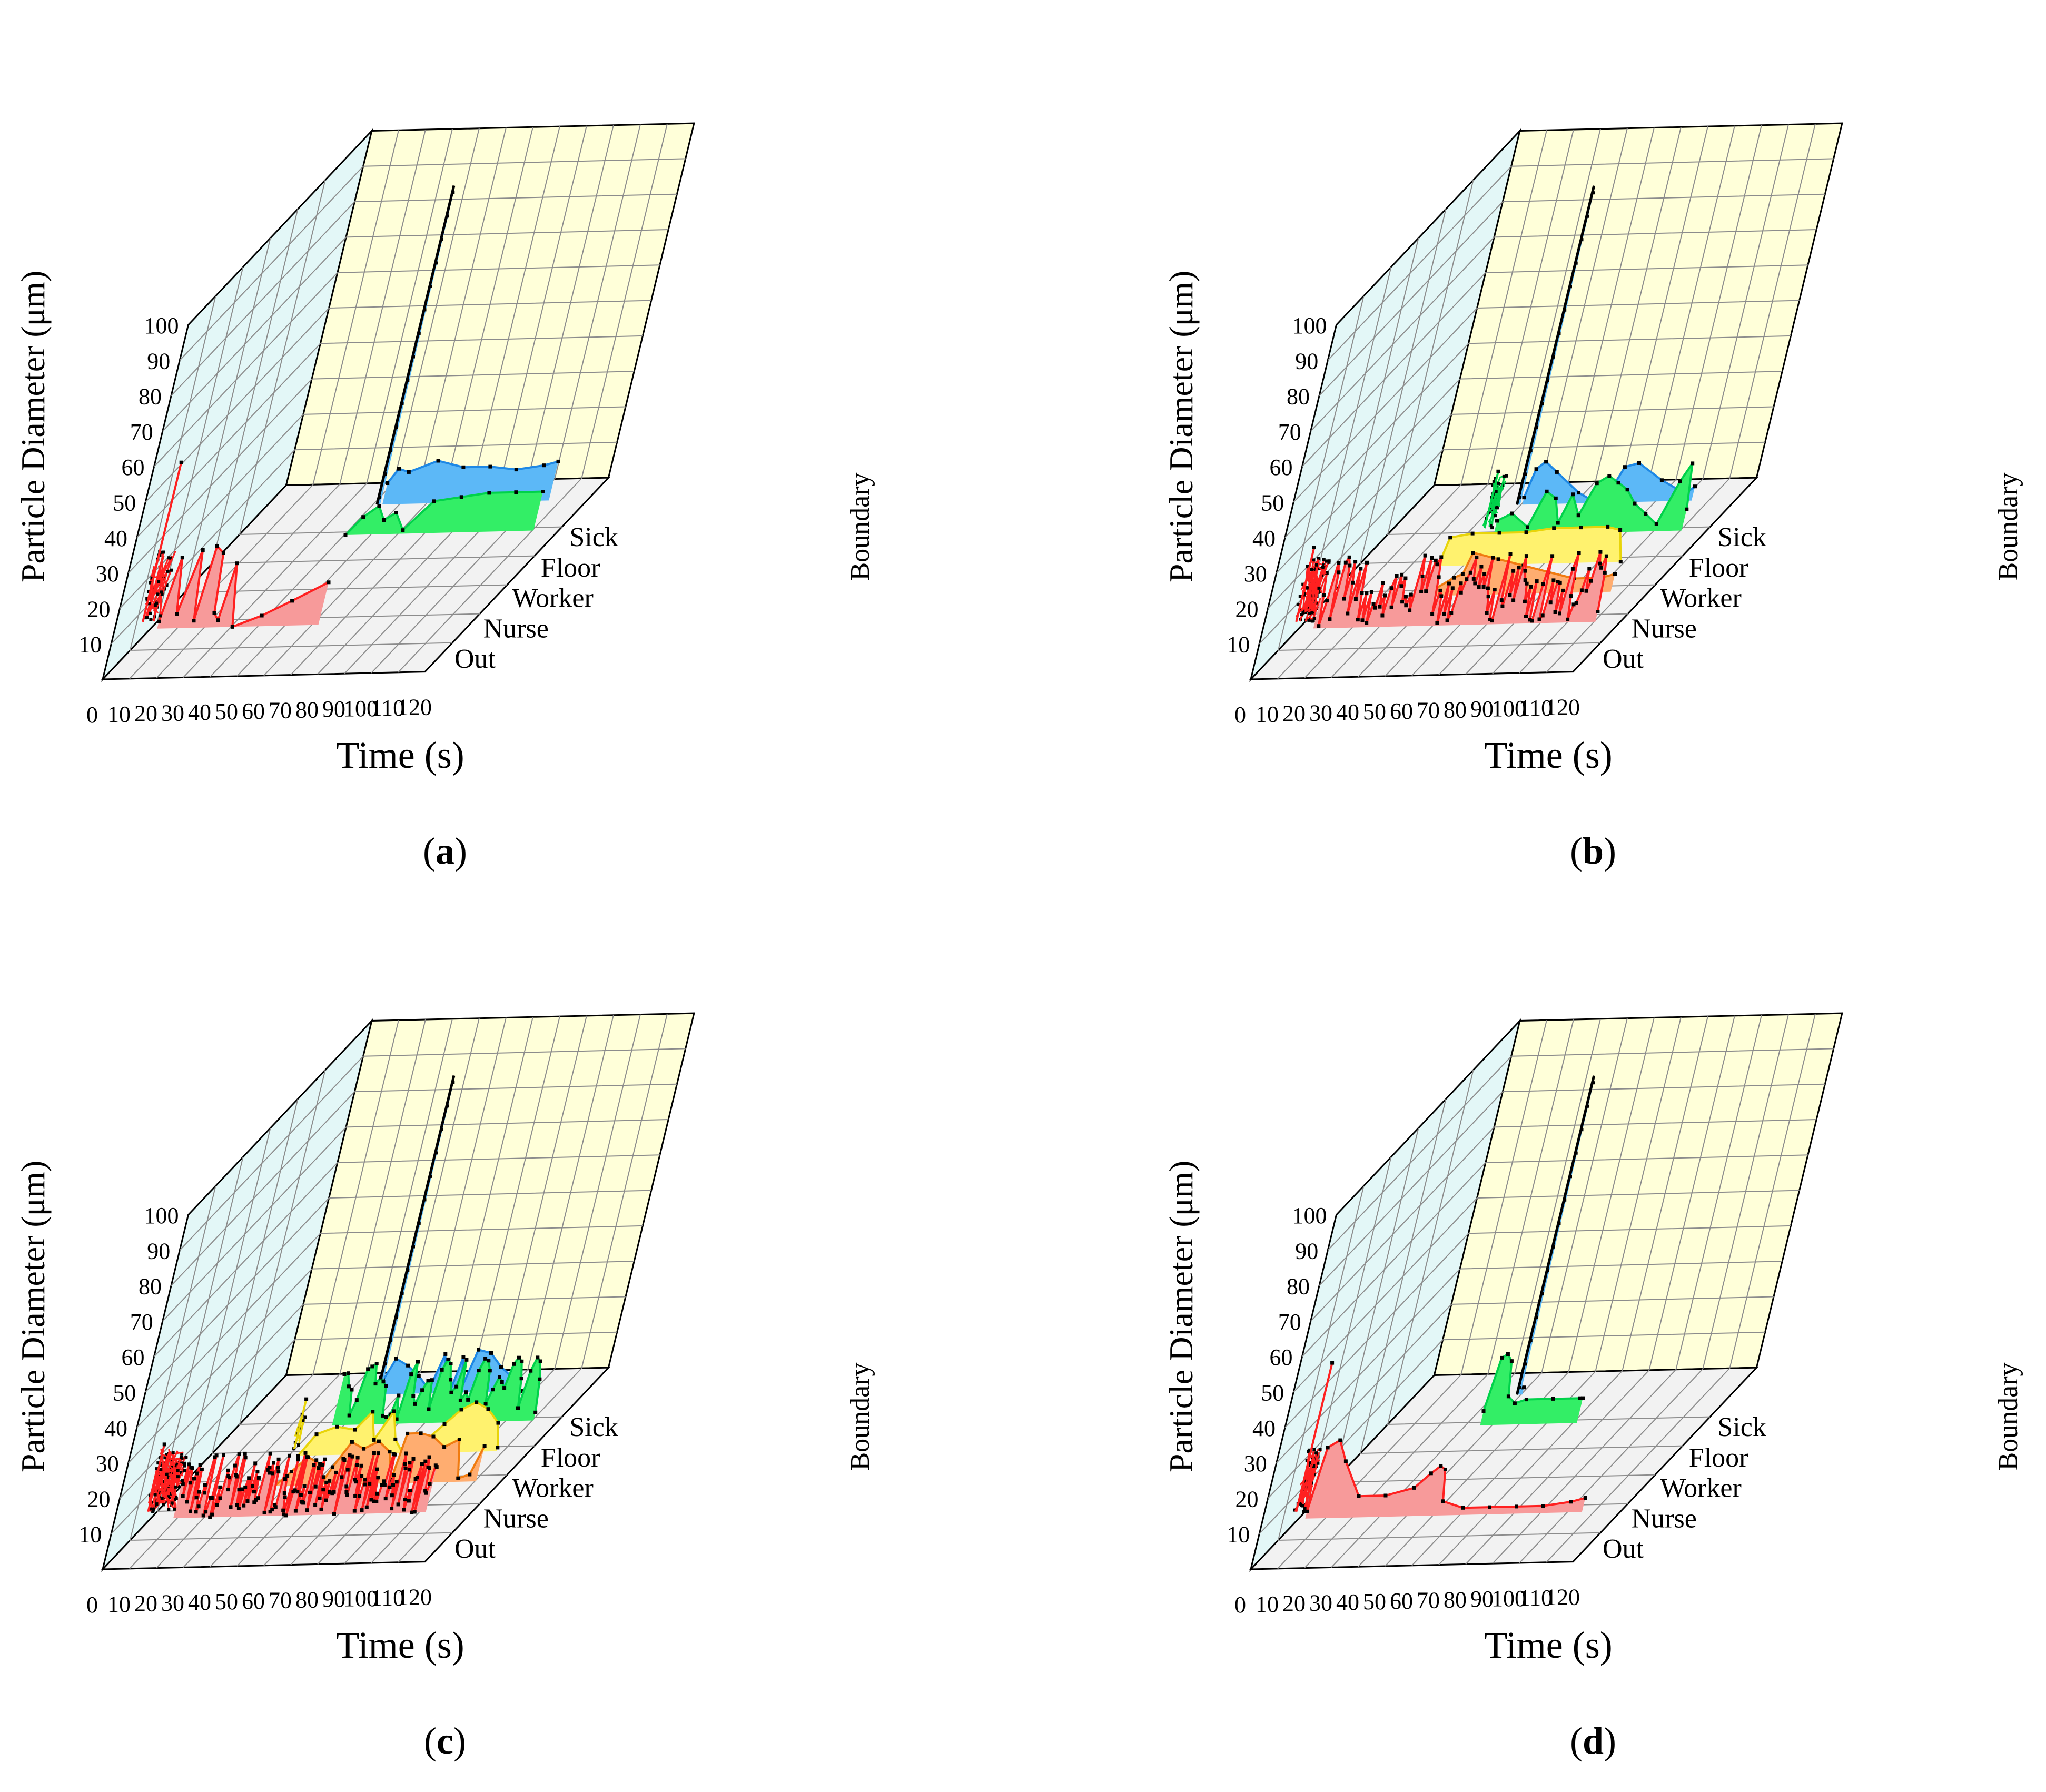  I want to click on y-axis-title: Particle Diameter (μm), so click(1181, 427).